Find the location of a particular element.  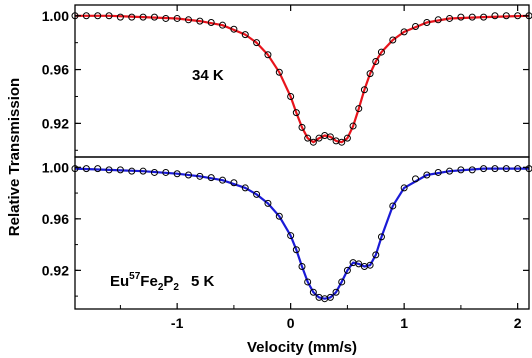

label-isotope: 57 is located at coordinates (135, 276).